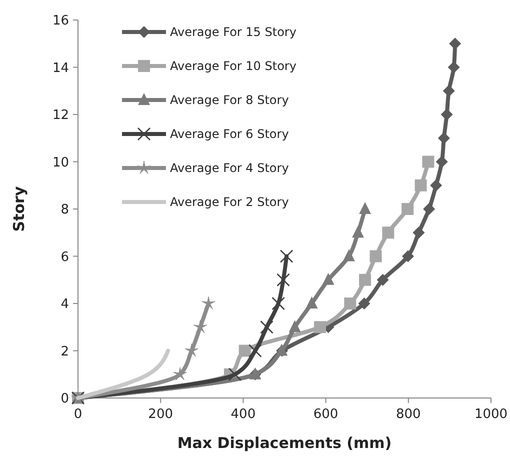  What do you see at coordinates (233, 32) in the screenshot?
I see `legend-label: Average For 15 Story` at bounding box center [233, 32].